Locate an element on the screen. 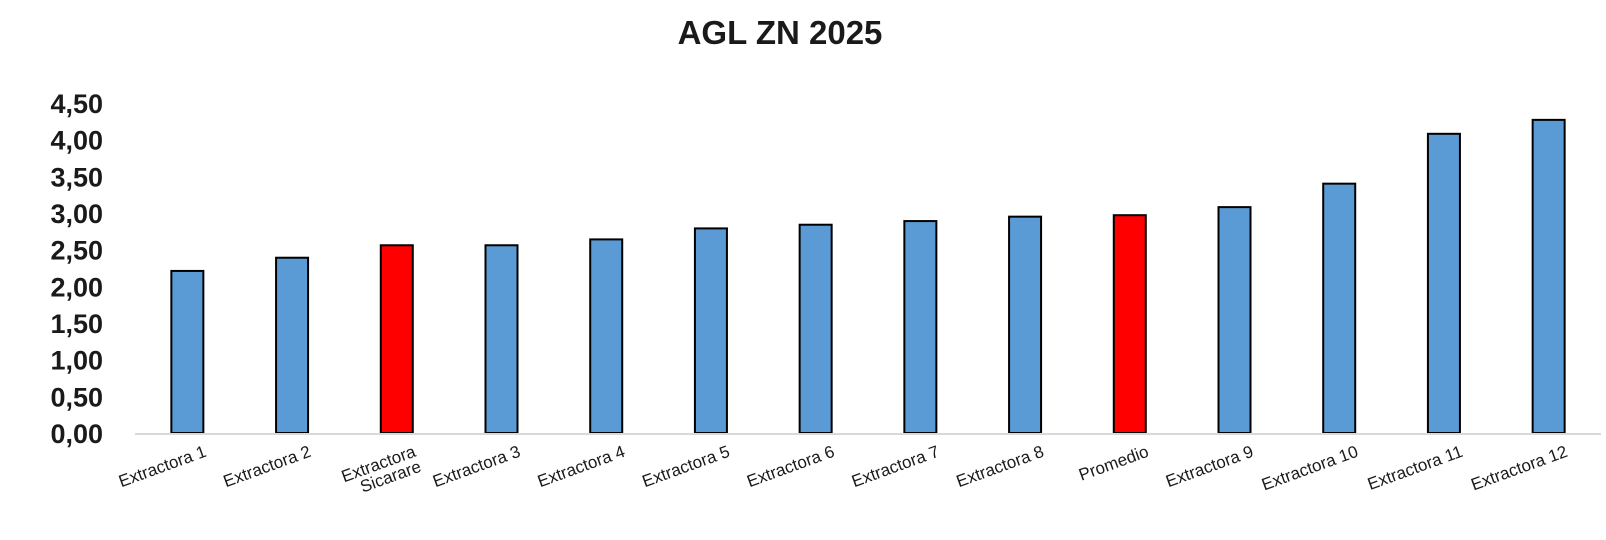 The image size is (1606, 540). y-tick-label: 4,50 is located at coordinates (76, 104).